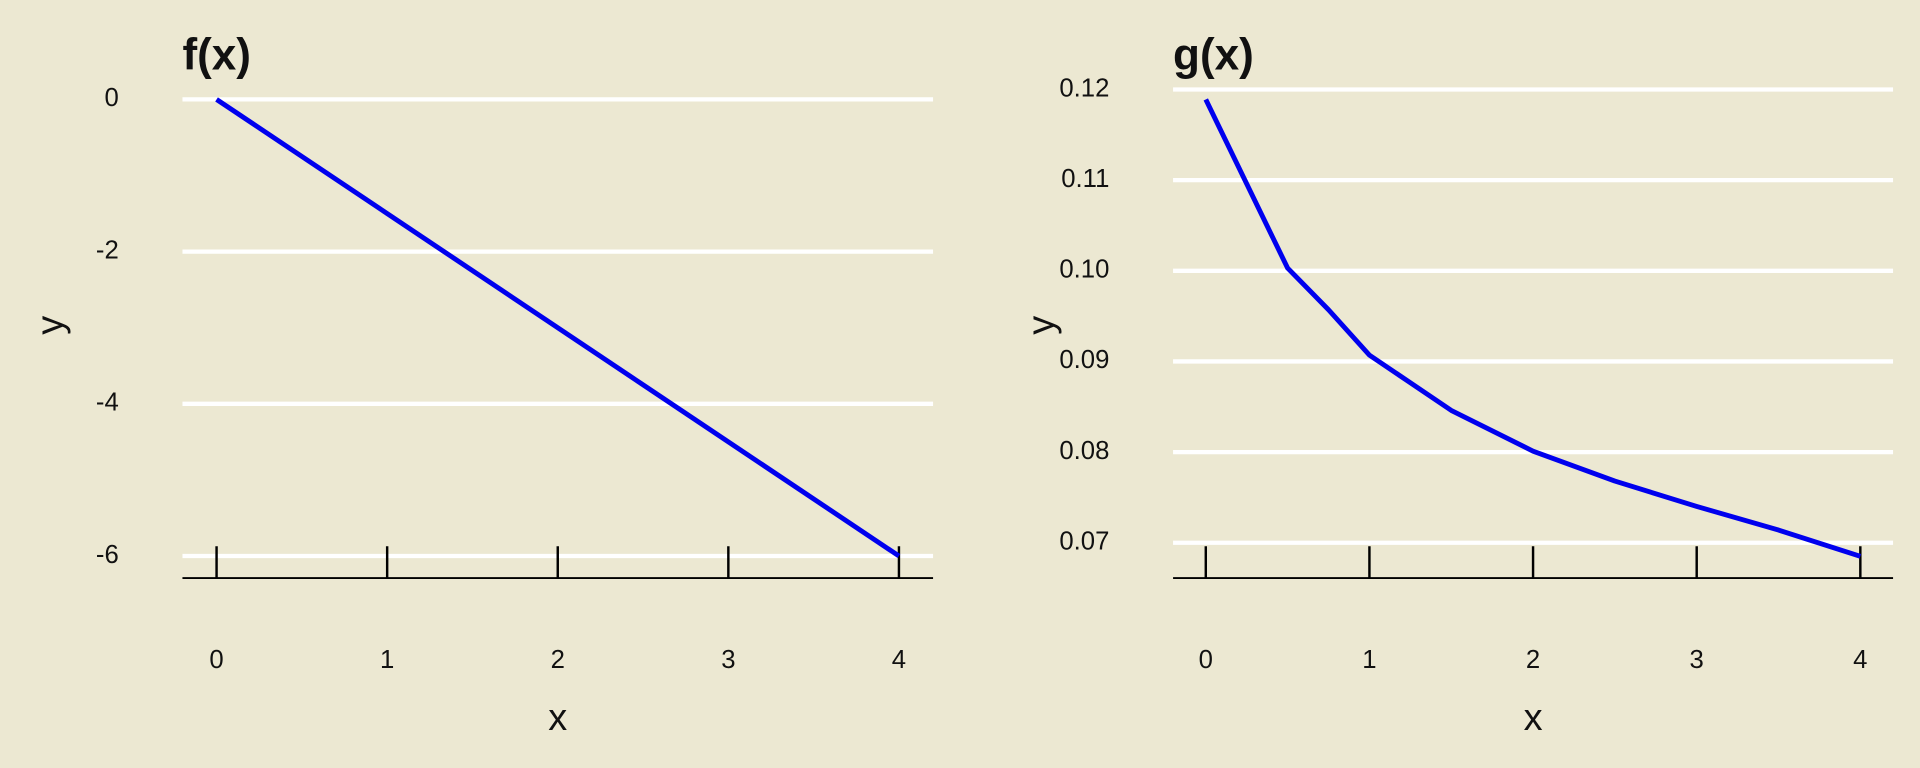 Image resolution: width=1920 pixels, height=768 pixels. What do you see at coordinates (107, 250) in the screenshot?
I see `y-tick-label: -2` at bounding box center [107, 250].